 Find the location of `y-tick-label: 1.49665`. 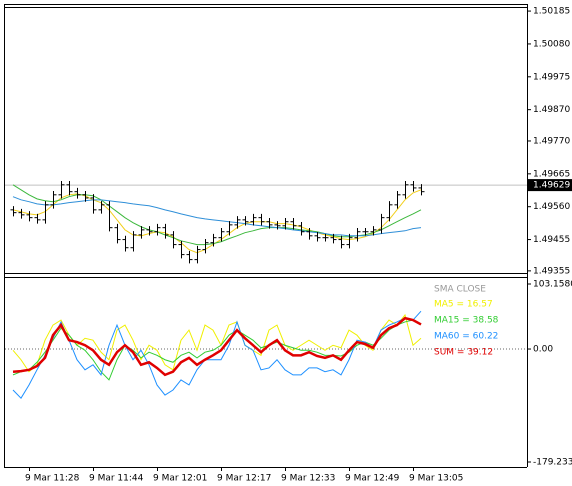

y-tick-label: 1.49665 is located at coordinates (551, 174).